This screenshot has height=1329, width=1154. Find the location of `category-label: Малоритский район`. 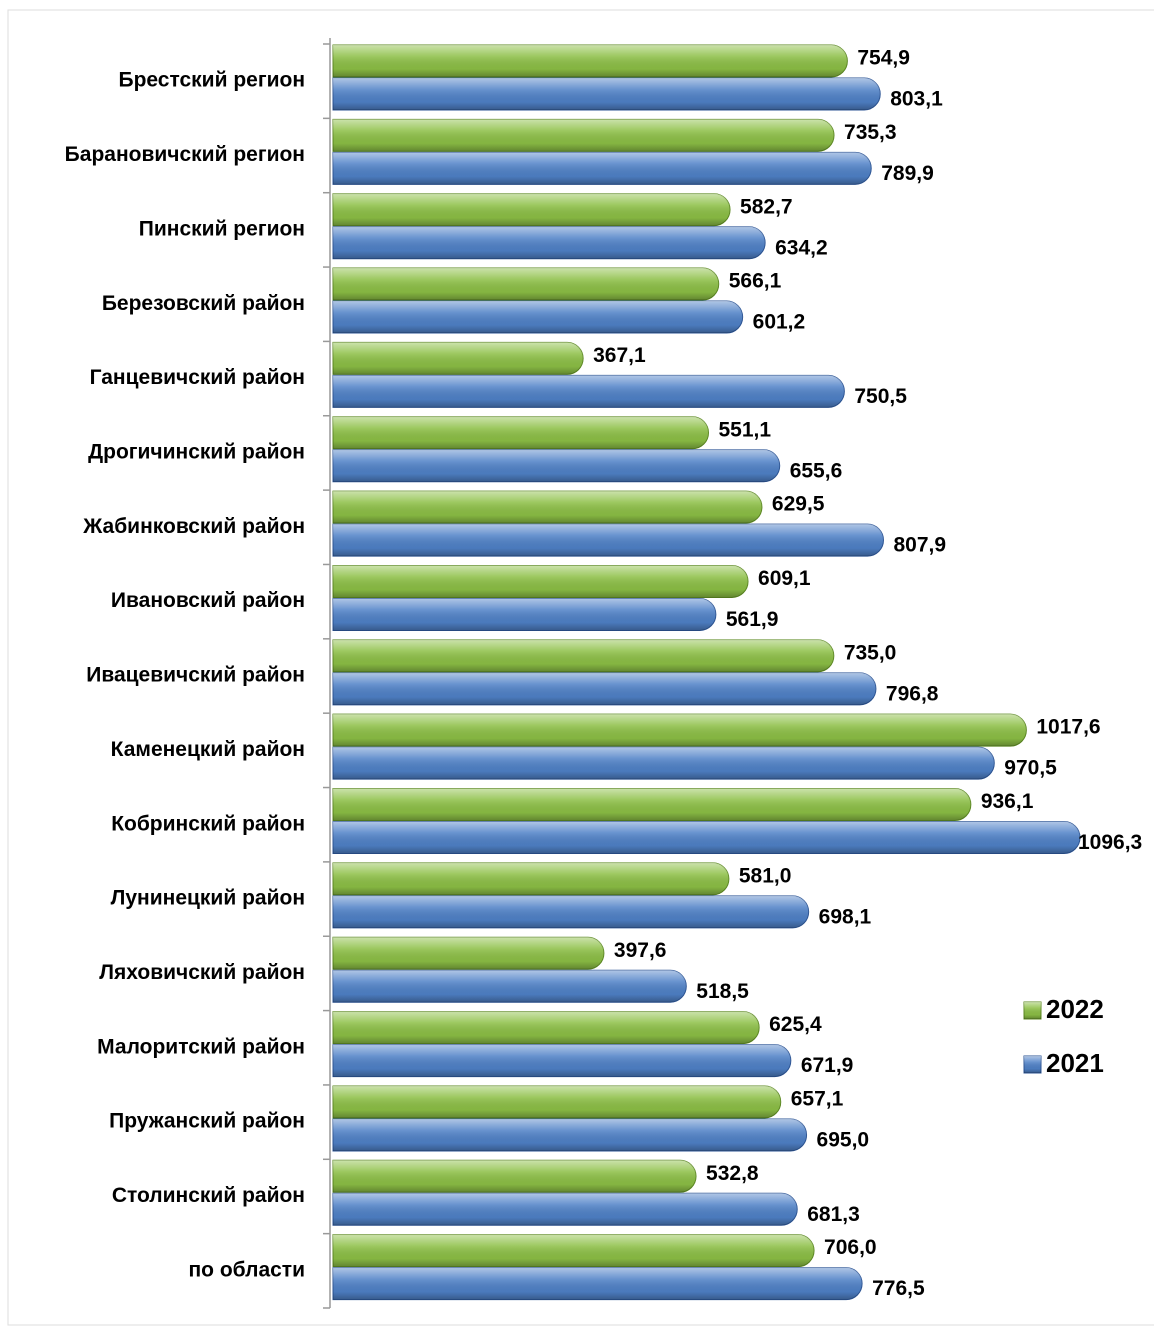

category-label: Малоритский район is located at coordinates (201, 1046).